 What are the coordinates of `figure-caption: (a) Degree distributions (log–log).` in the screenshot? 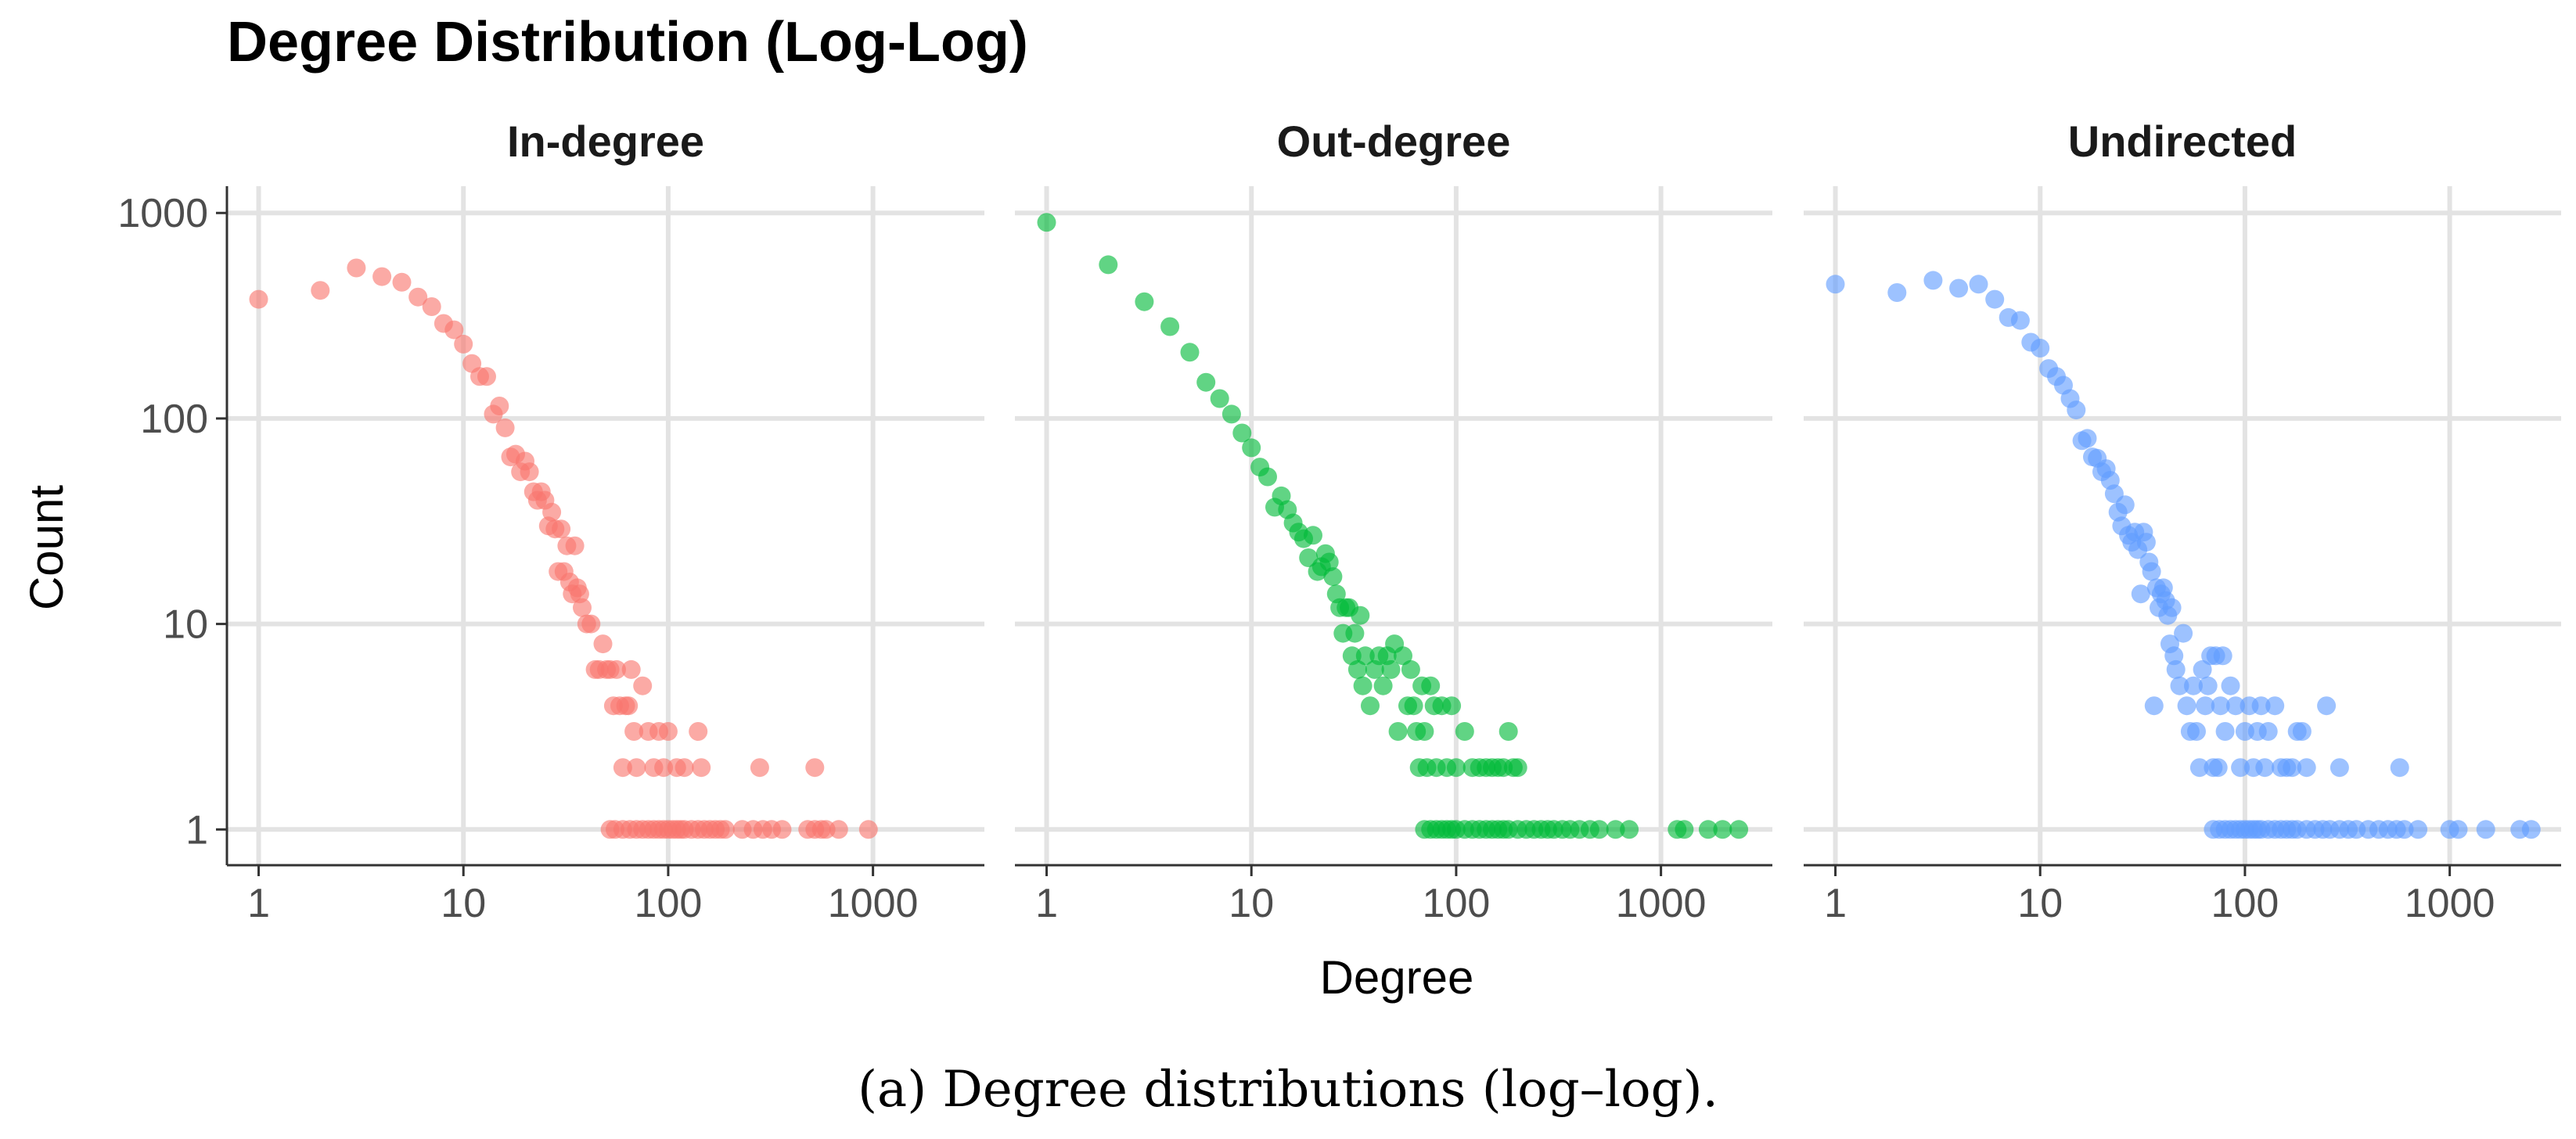 It's located at (1288, 1090).